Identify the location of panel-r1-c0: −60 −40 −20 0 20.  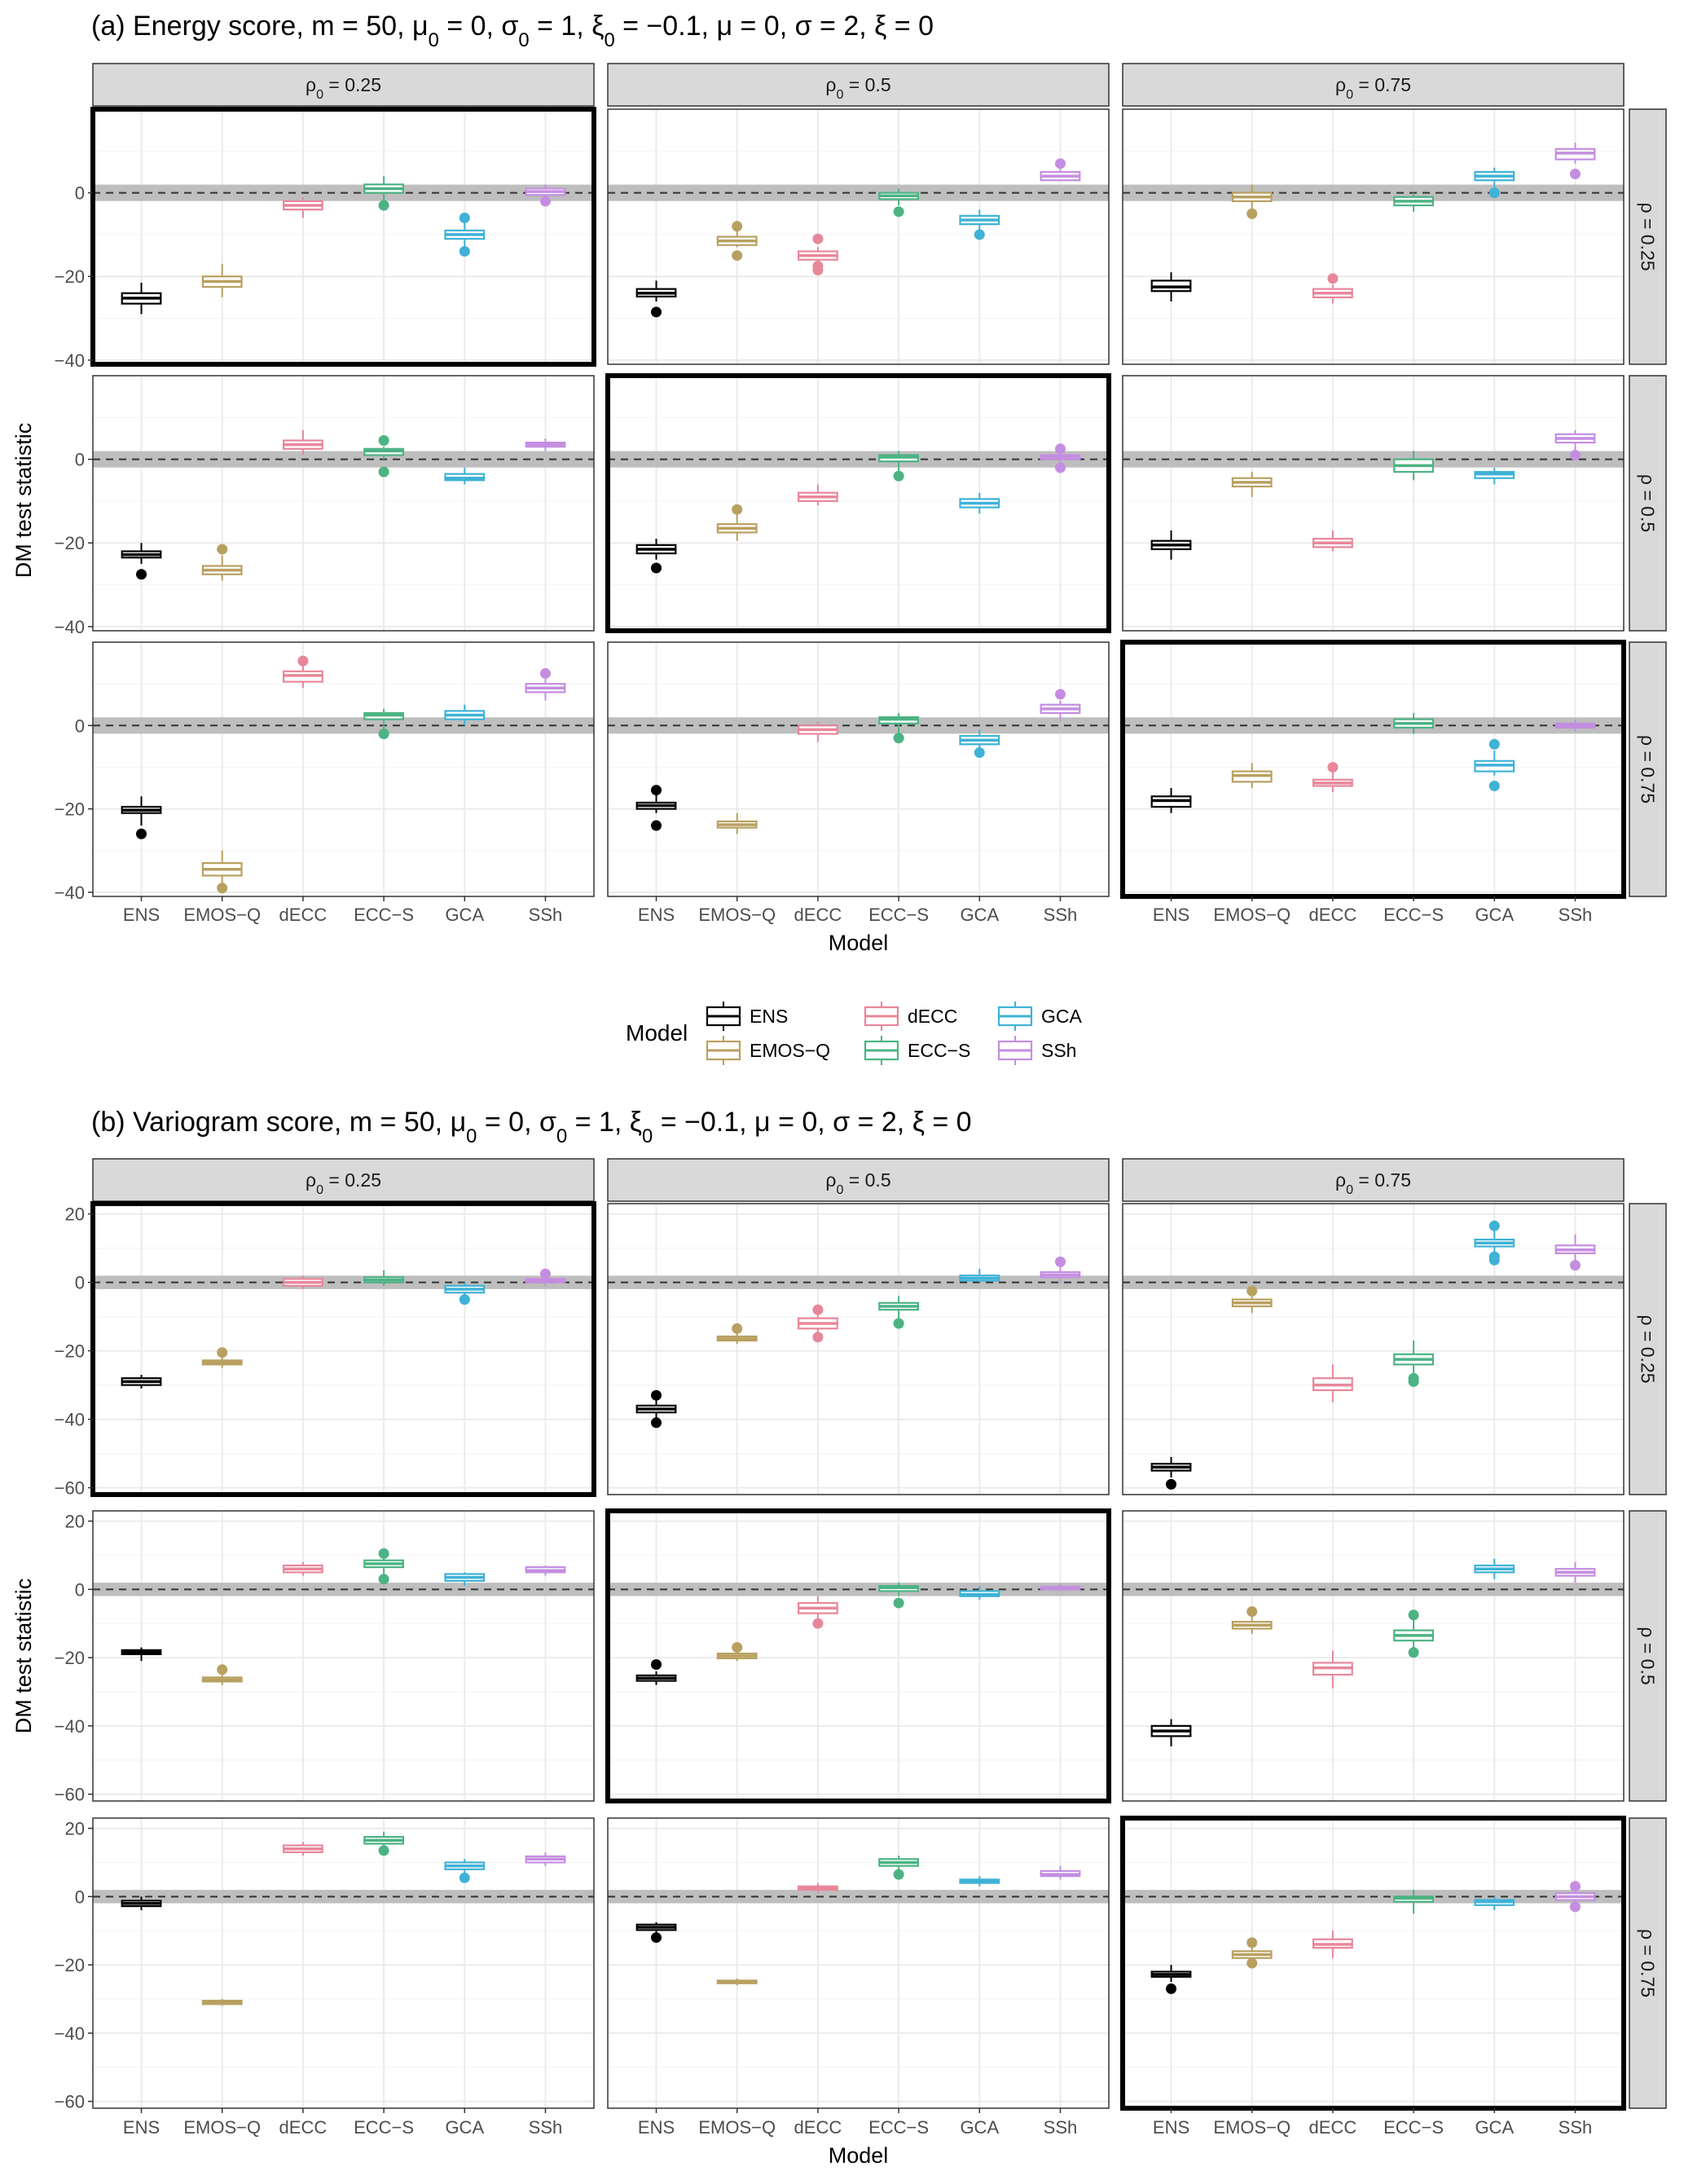
(325, 1657).